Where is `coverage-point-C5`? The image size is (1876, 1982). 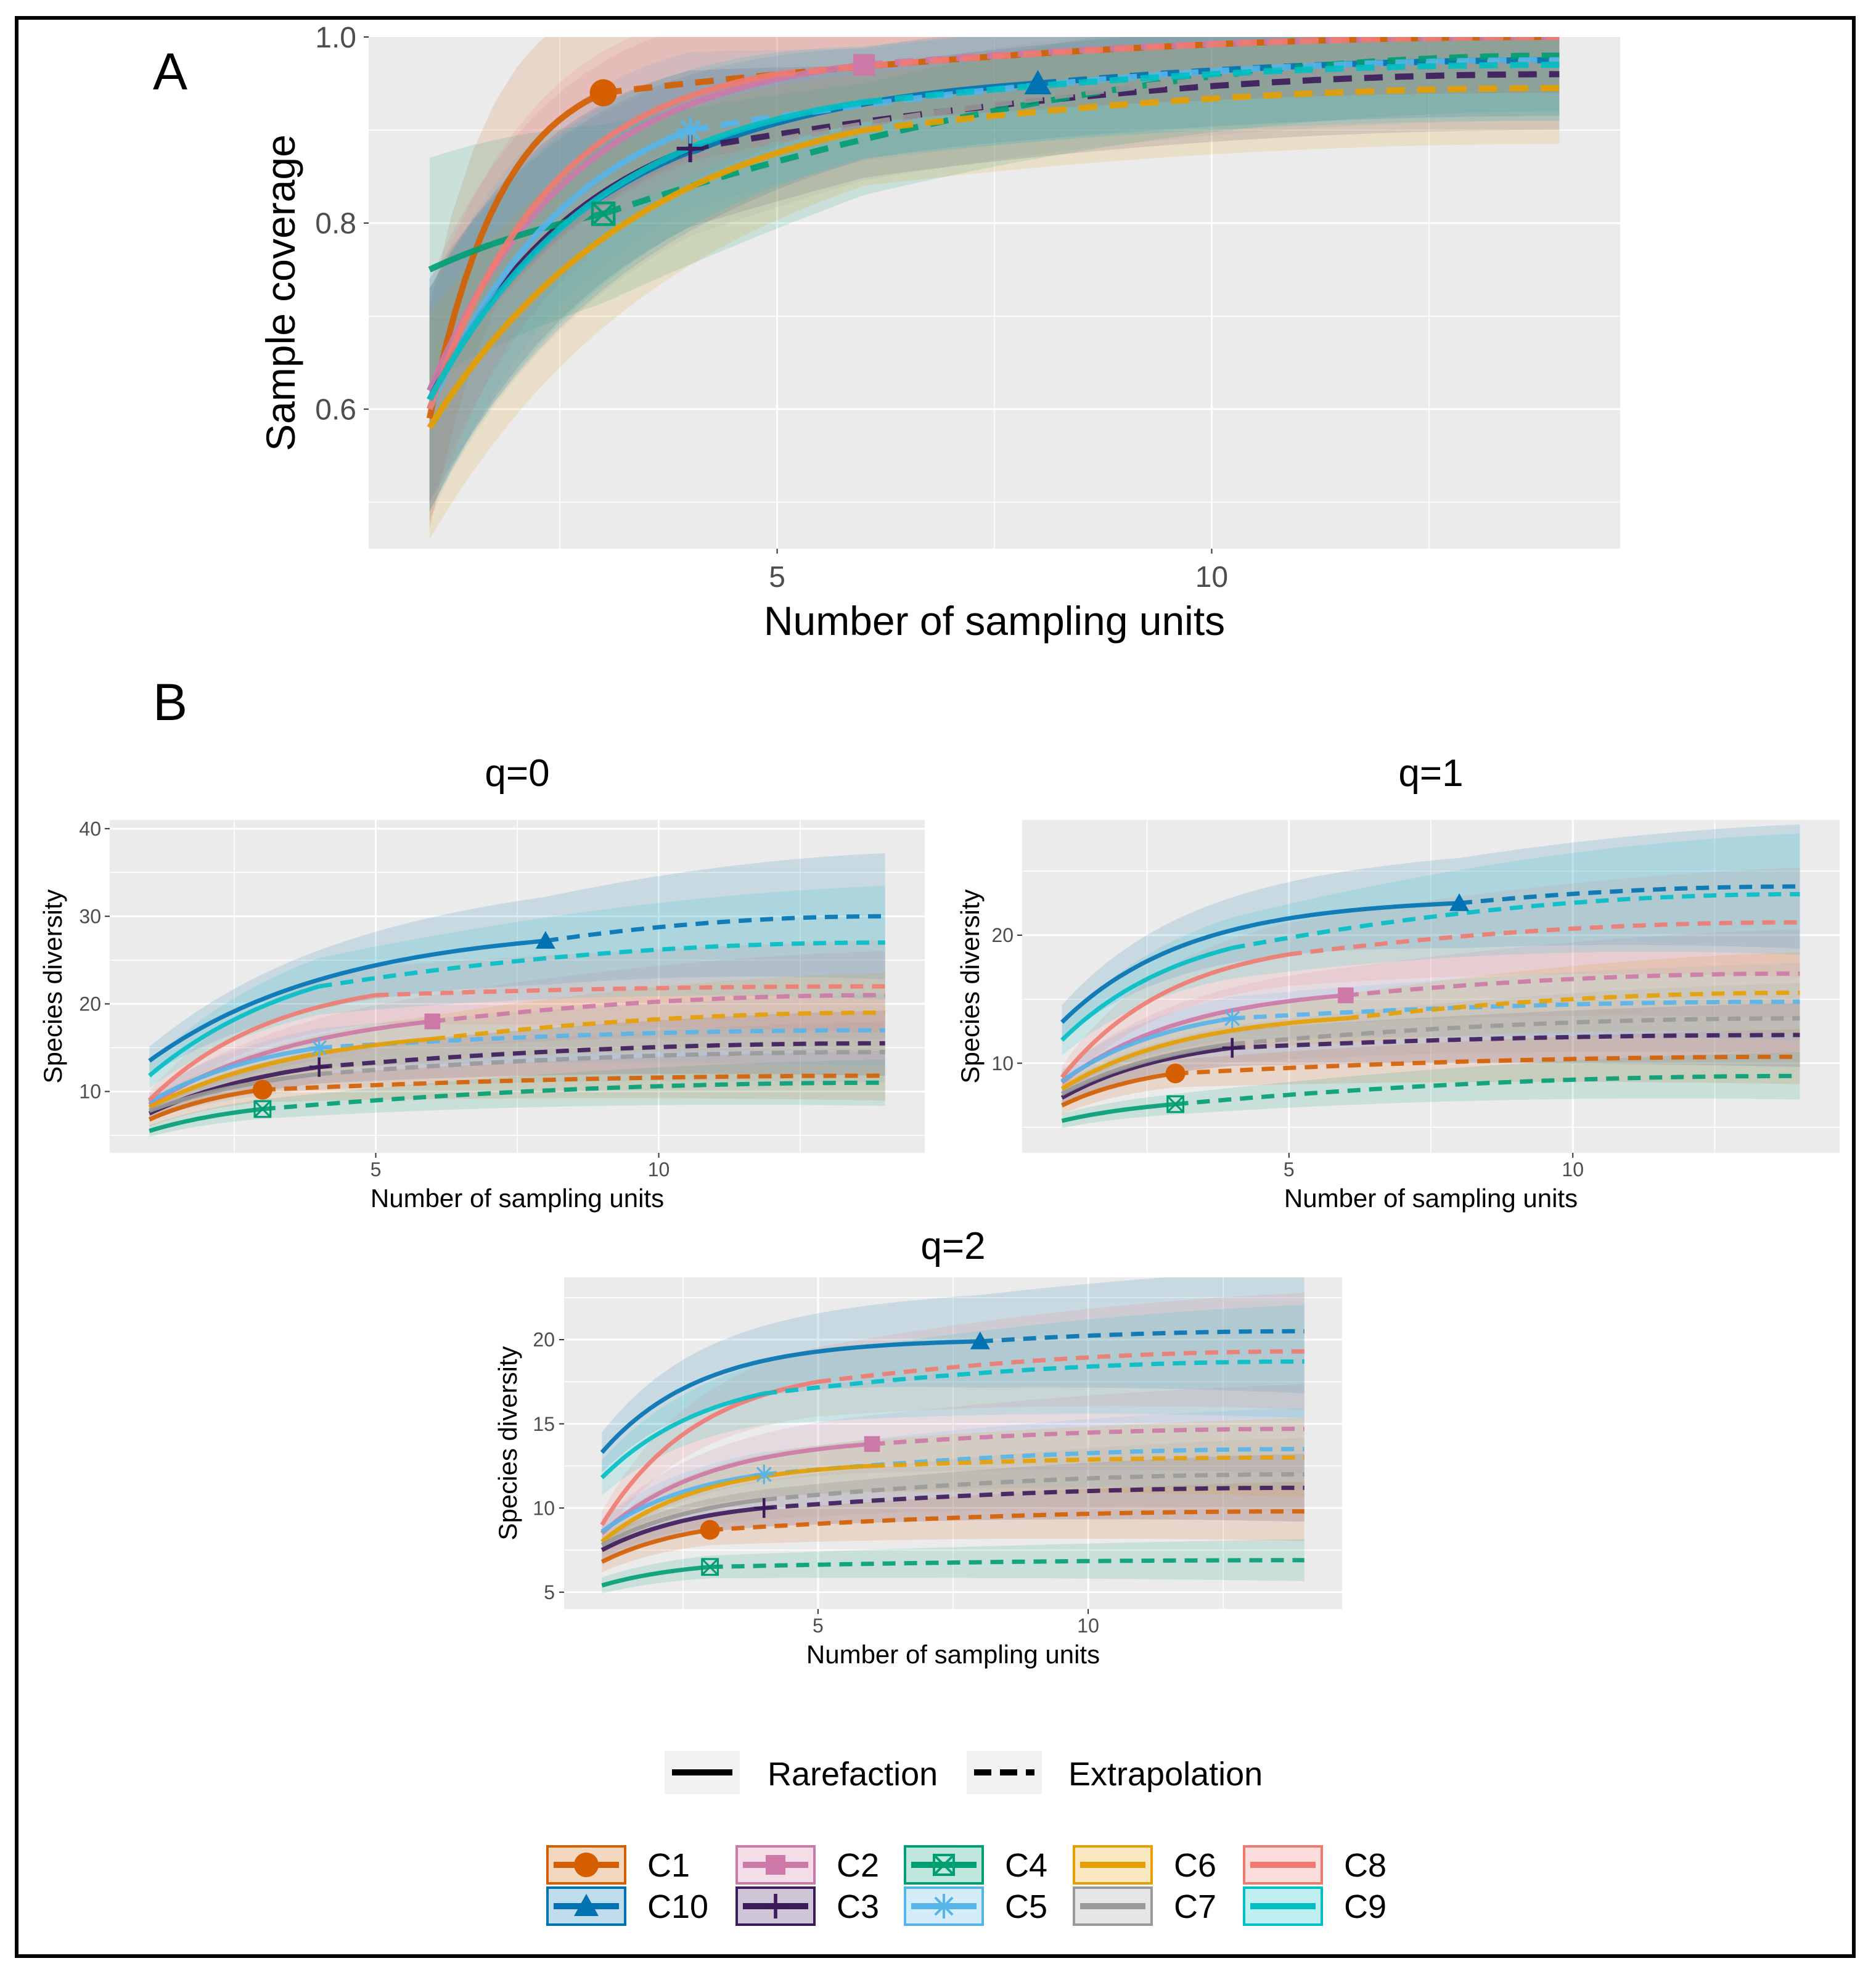 coverage-point-C5 is located at coordinates (690, 130).